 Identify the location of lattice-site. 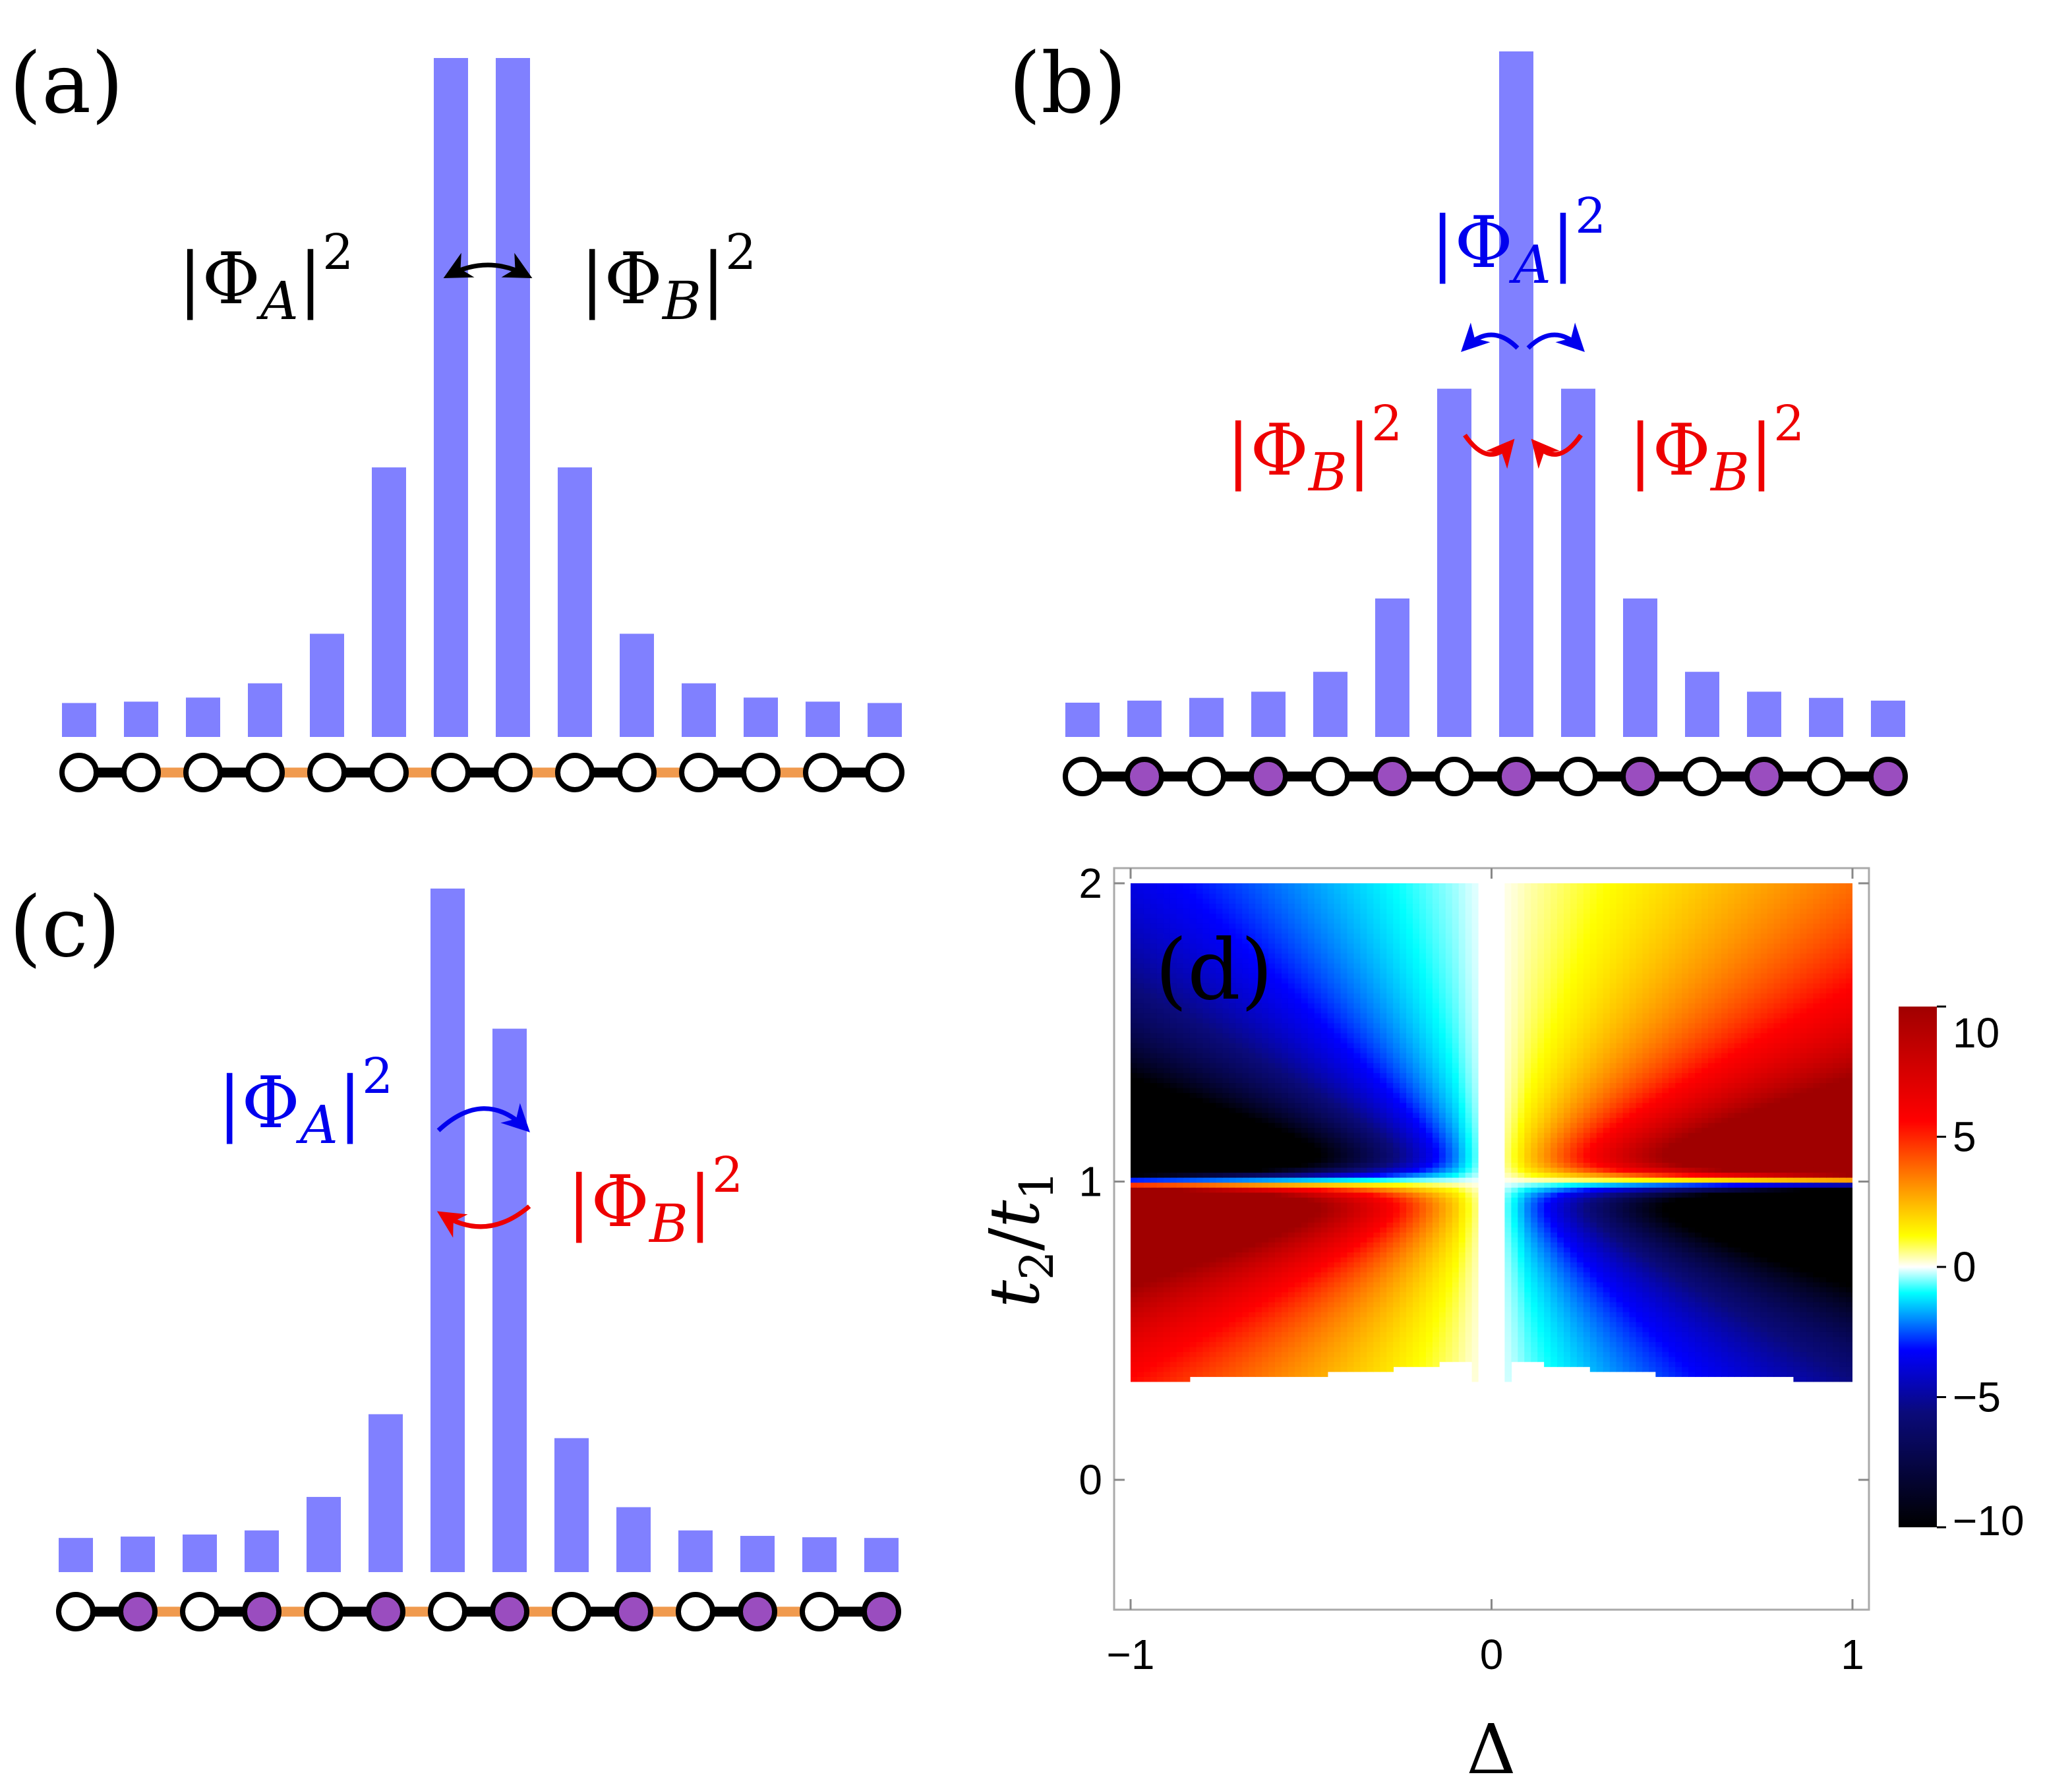
(819, 1611).